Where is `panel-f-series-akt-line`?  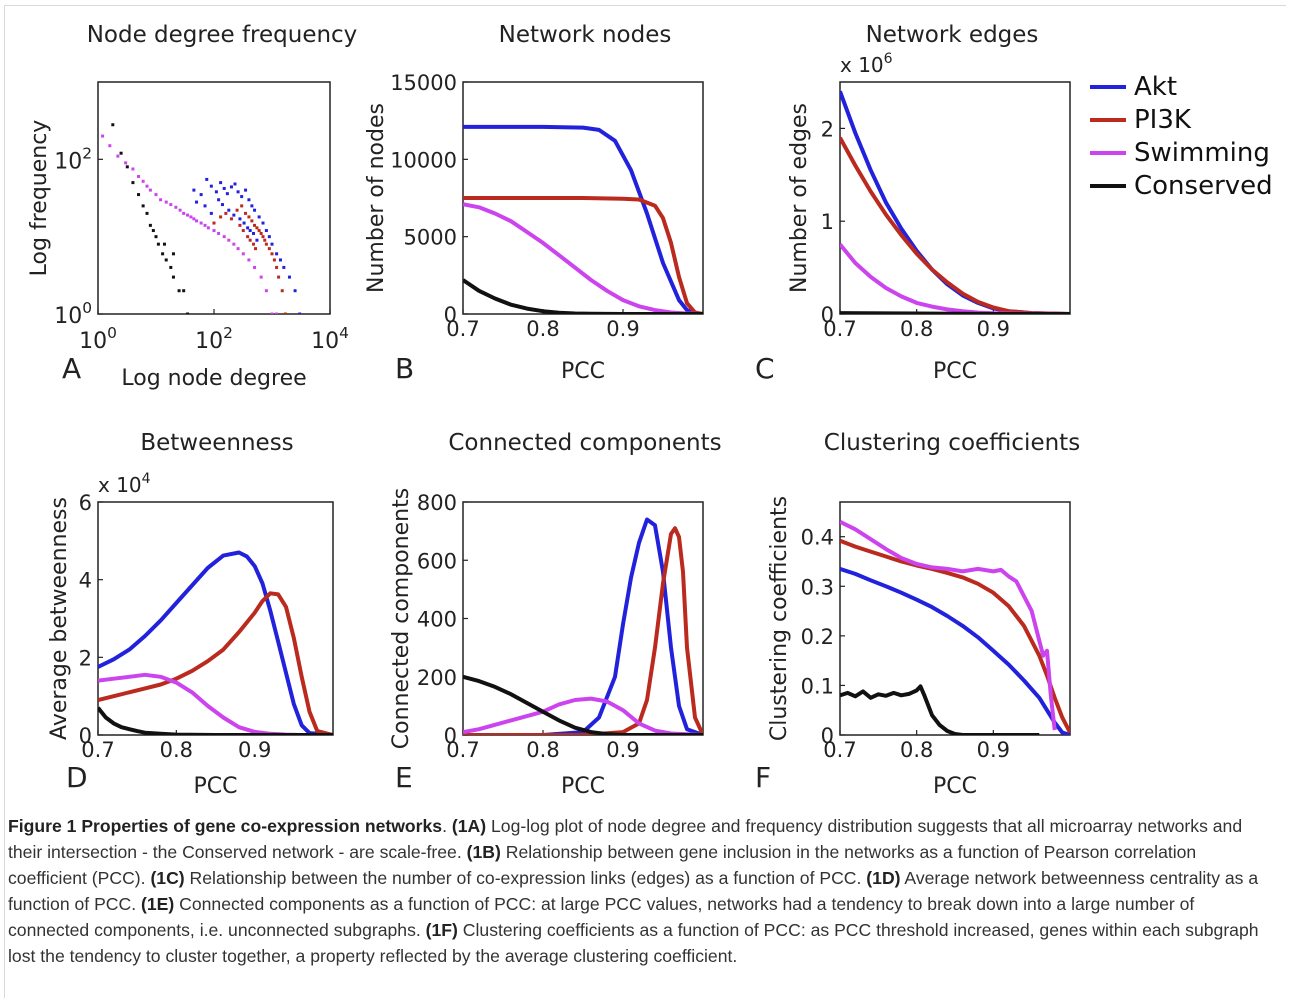
panel-f-series-akt-line is located at coordinates (955, 650).